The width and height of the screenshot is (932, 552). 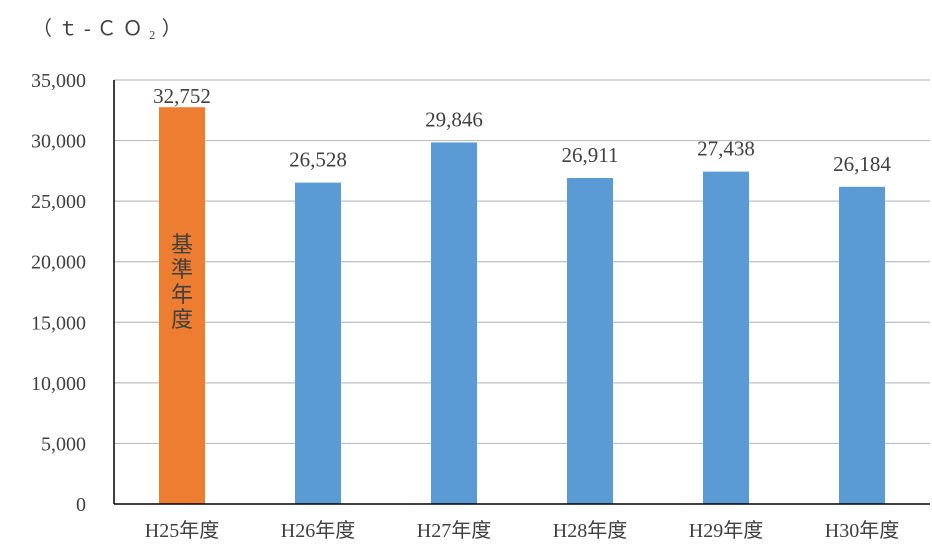 What do you see at coordinates (182, 244) in the screenshot?
I see `bar-annotation-char: 基` at bounding box center [182, 244].